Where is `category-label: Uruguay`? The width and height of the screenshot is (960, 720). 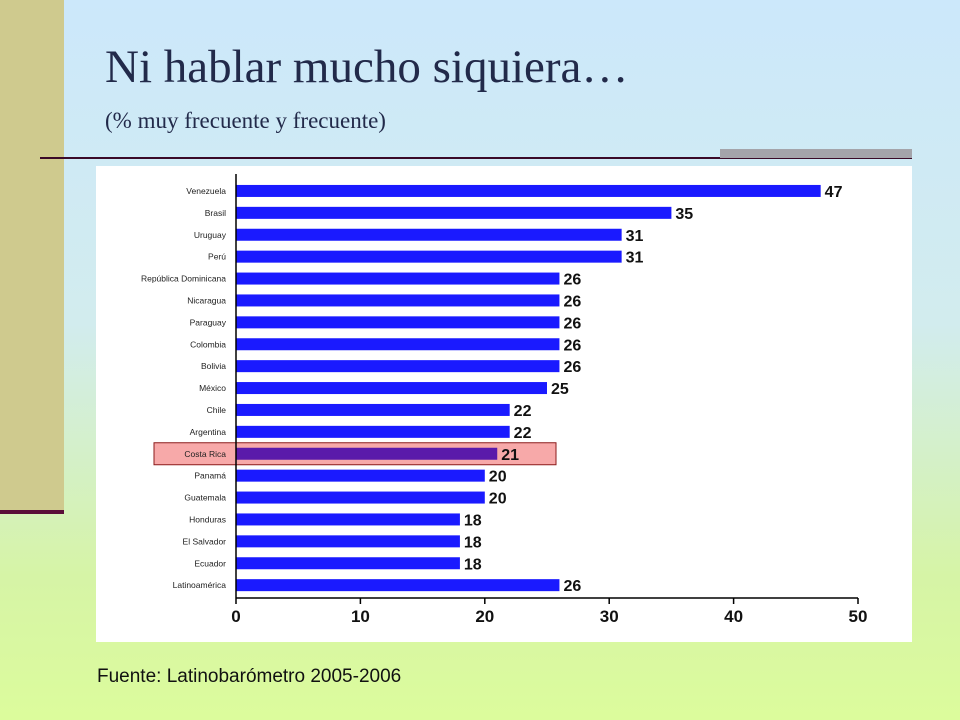
category-label: Uruguay is located at coordinates (210, 235).